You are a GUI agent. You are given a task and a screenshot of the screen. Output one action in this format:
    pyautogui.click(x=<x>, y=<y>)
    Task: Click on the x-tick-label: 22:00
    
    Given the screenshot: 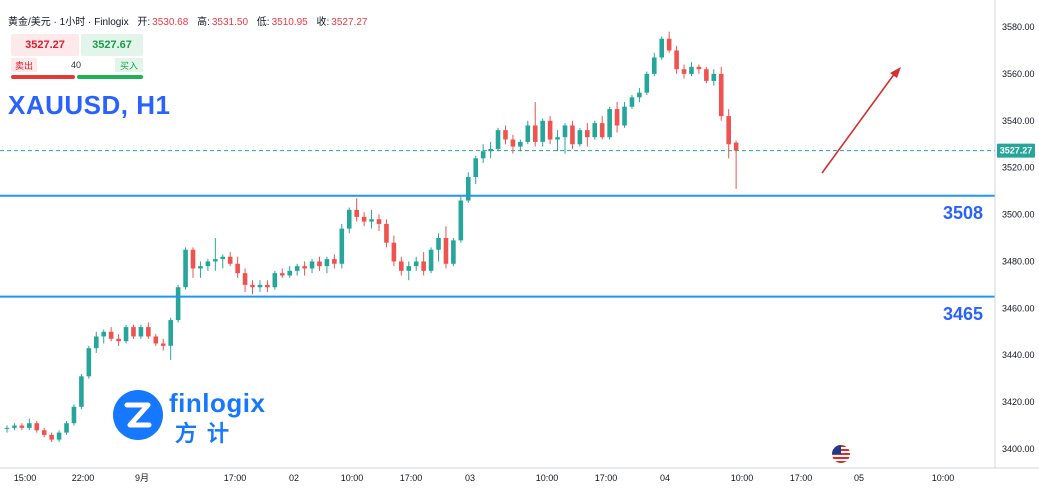 What is the action you would take?
    pyautogui.click(x=83, y=478)
    